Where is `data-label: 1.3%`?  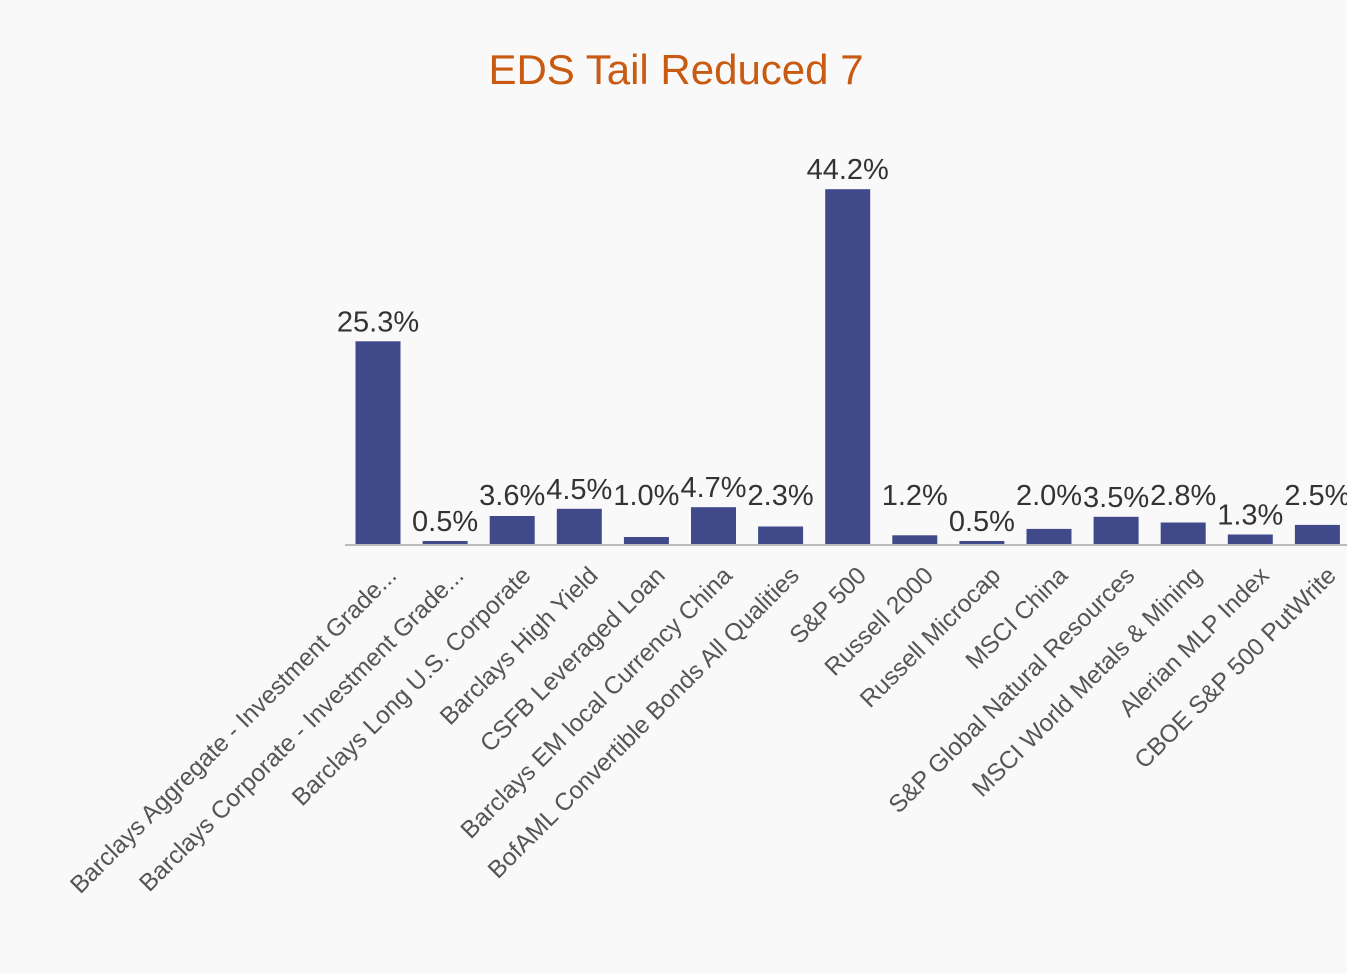
data-label: 1.3% is located at coordinates (1250, 516).